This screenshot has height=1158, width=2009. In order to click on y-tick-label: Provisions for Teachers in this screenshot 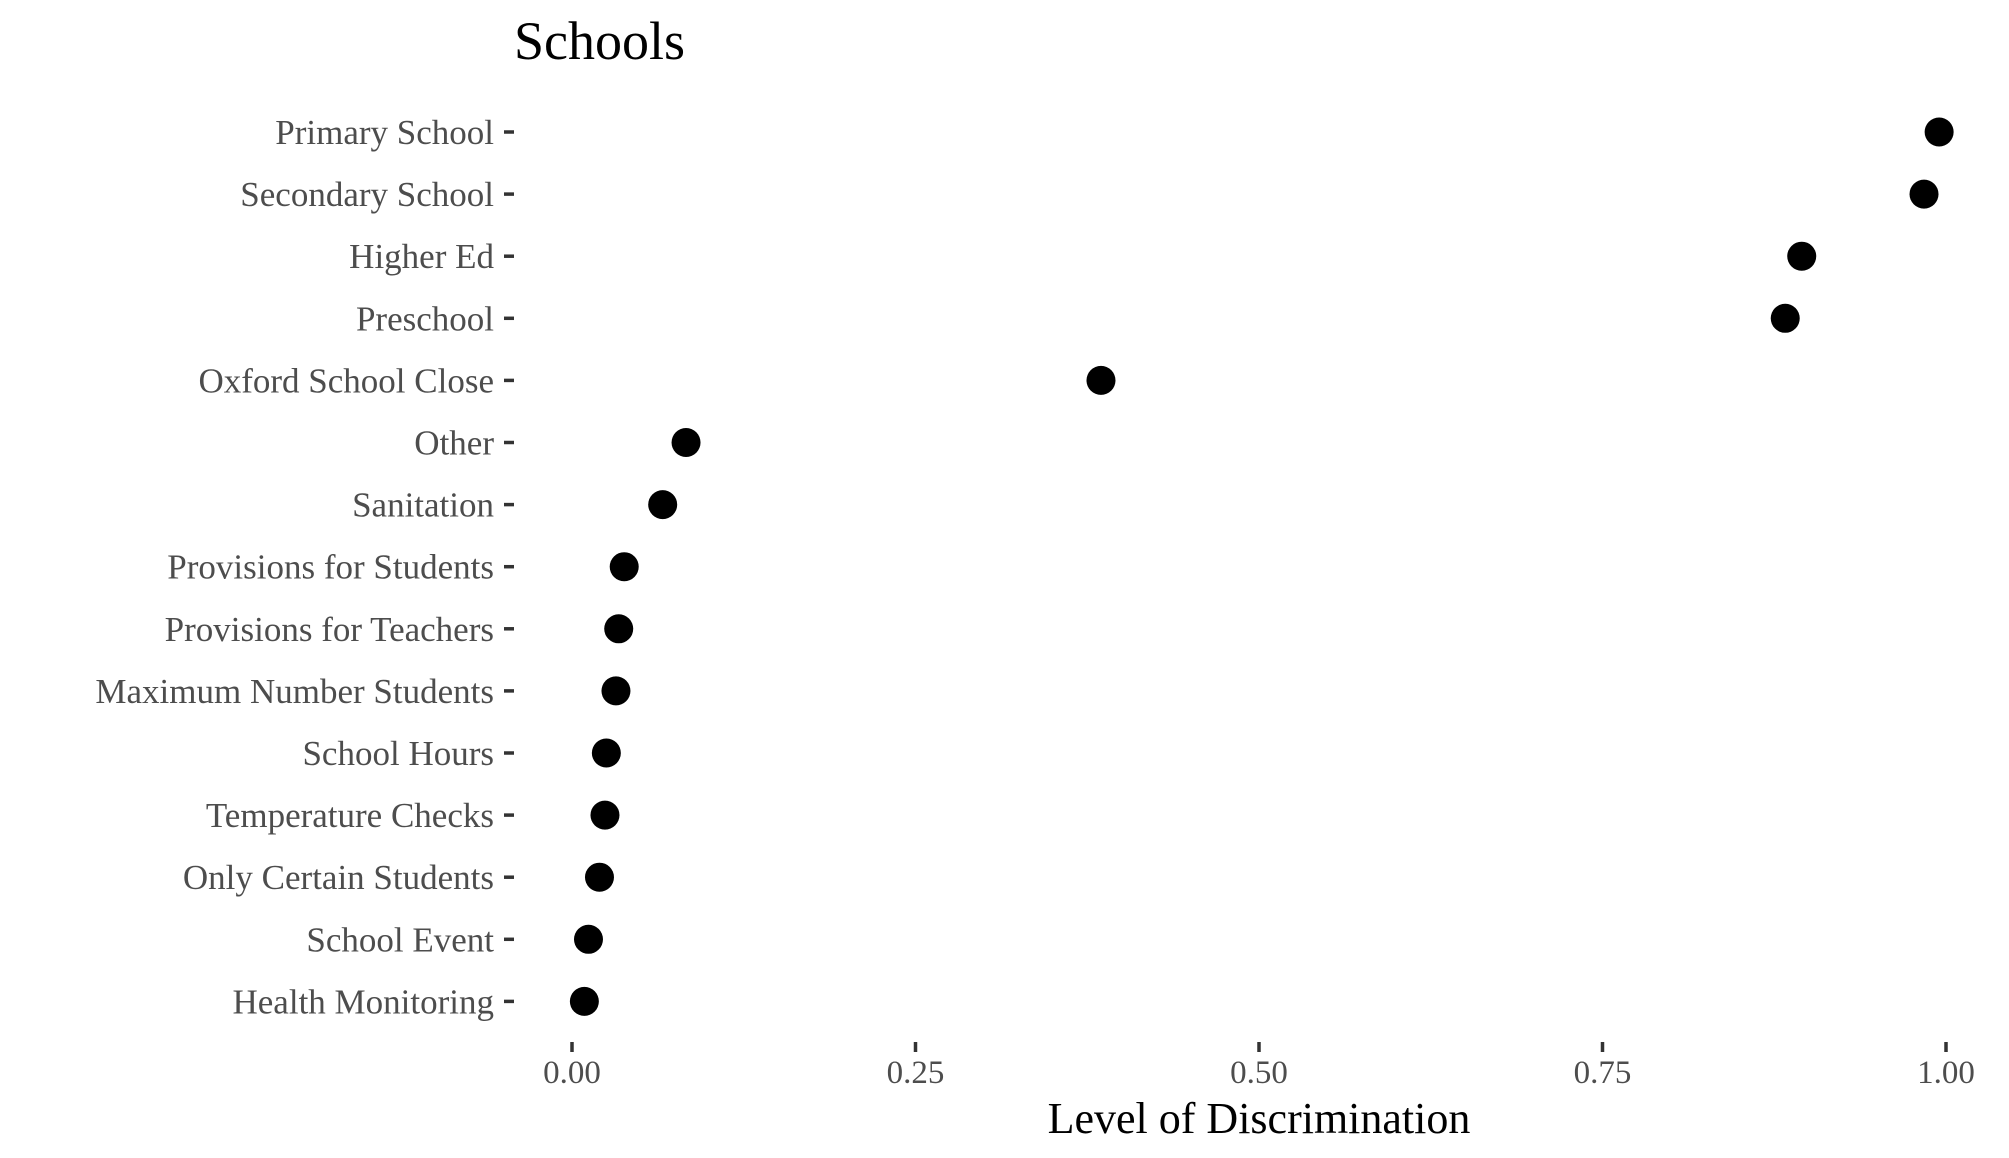, I will do `click(329, 629)`.